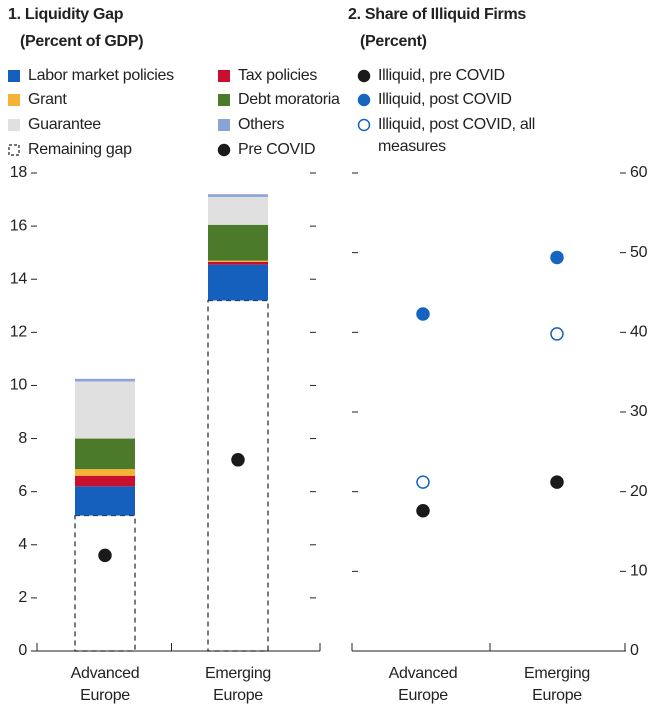 Image resolution: width=657 pixels, height=709 pixels. I want to click on chart-subtitle: (Percent), so click(393, 41).